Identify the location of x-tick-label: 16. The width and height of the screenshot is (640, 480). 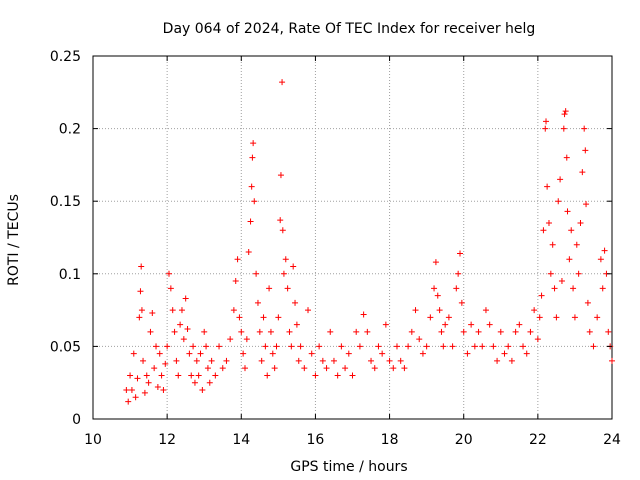
(316, 440).